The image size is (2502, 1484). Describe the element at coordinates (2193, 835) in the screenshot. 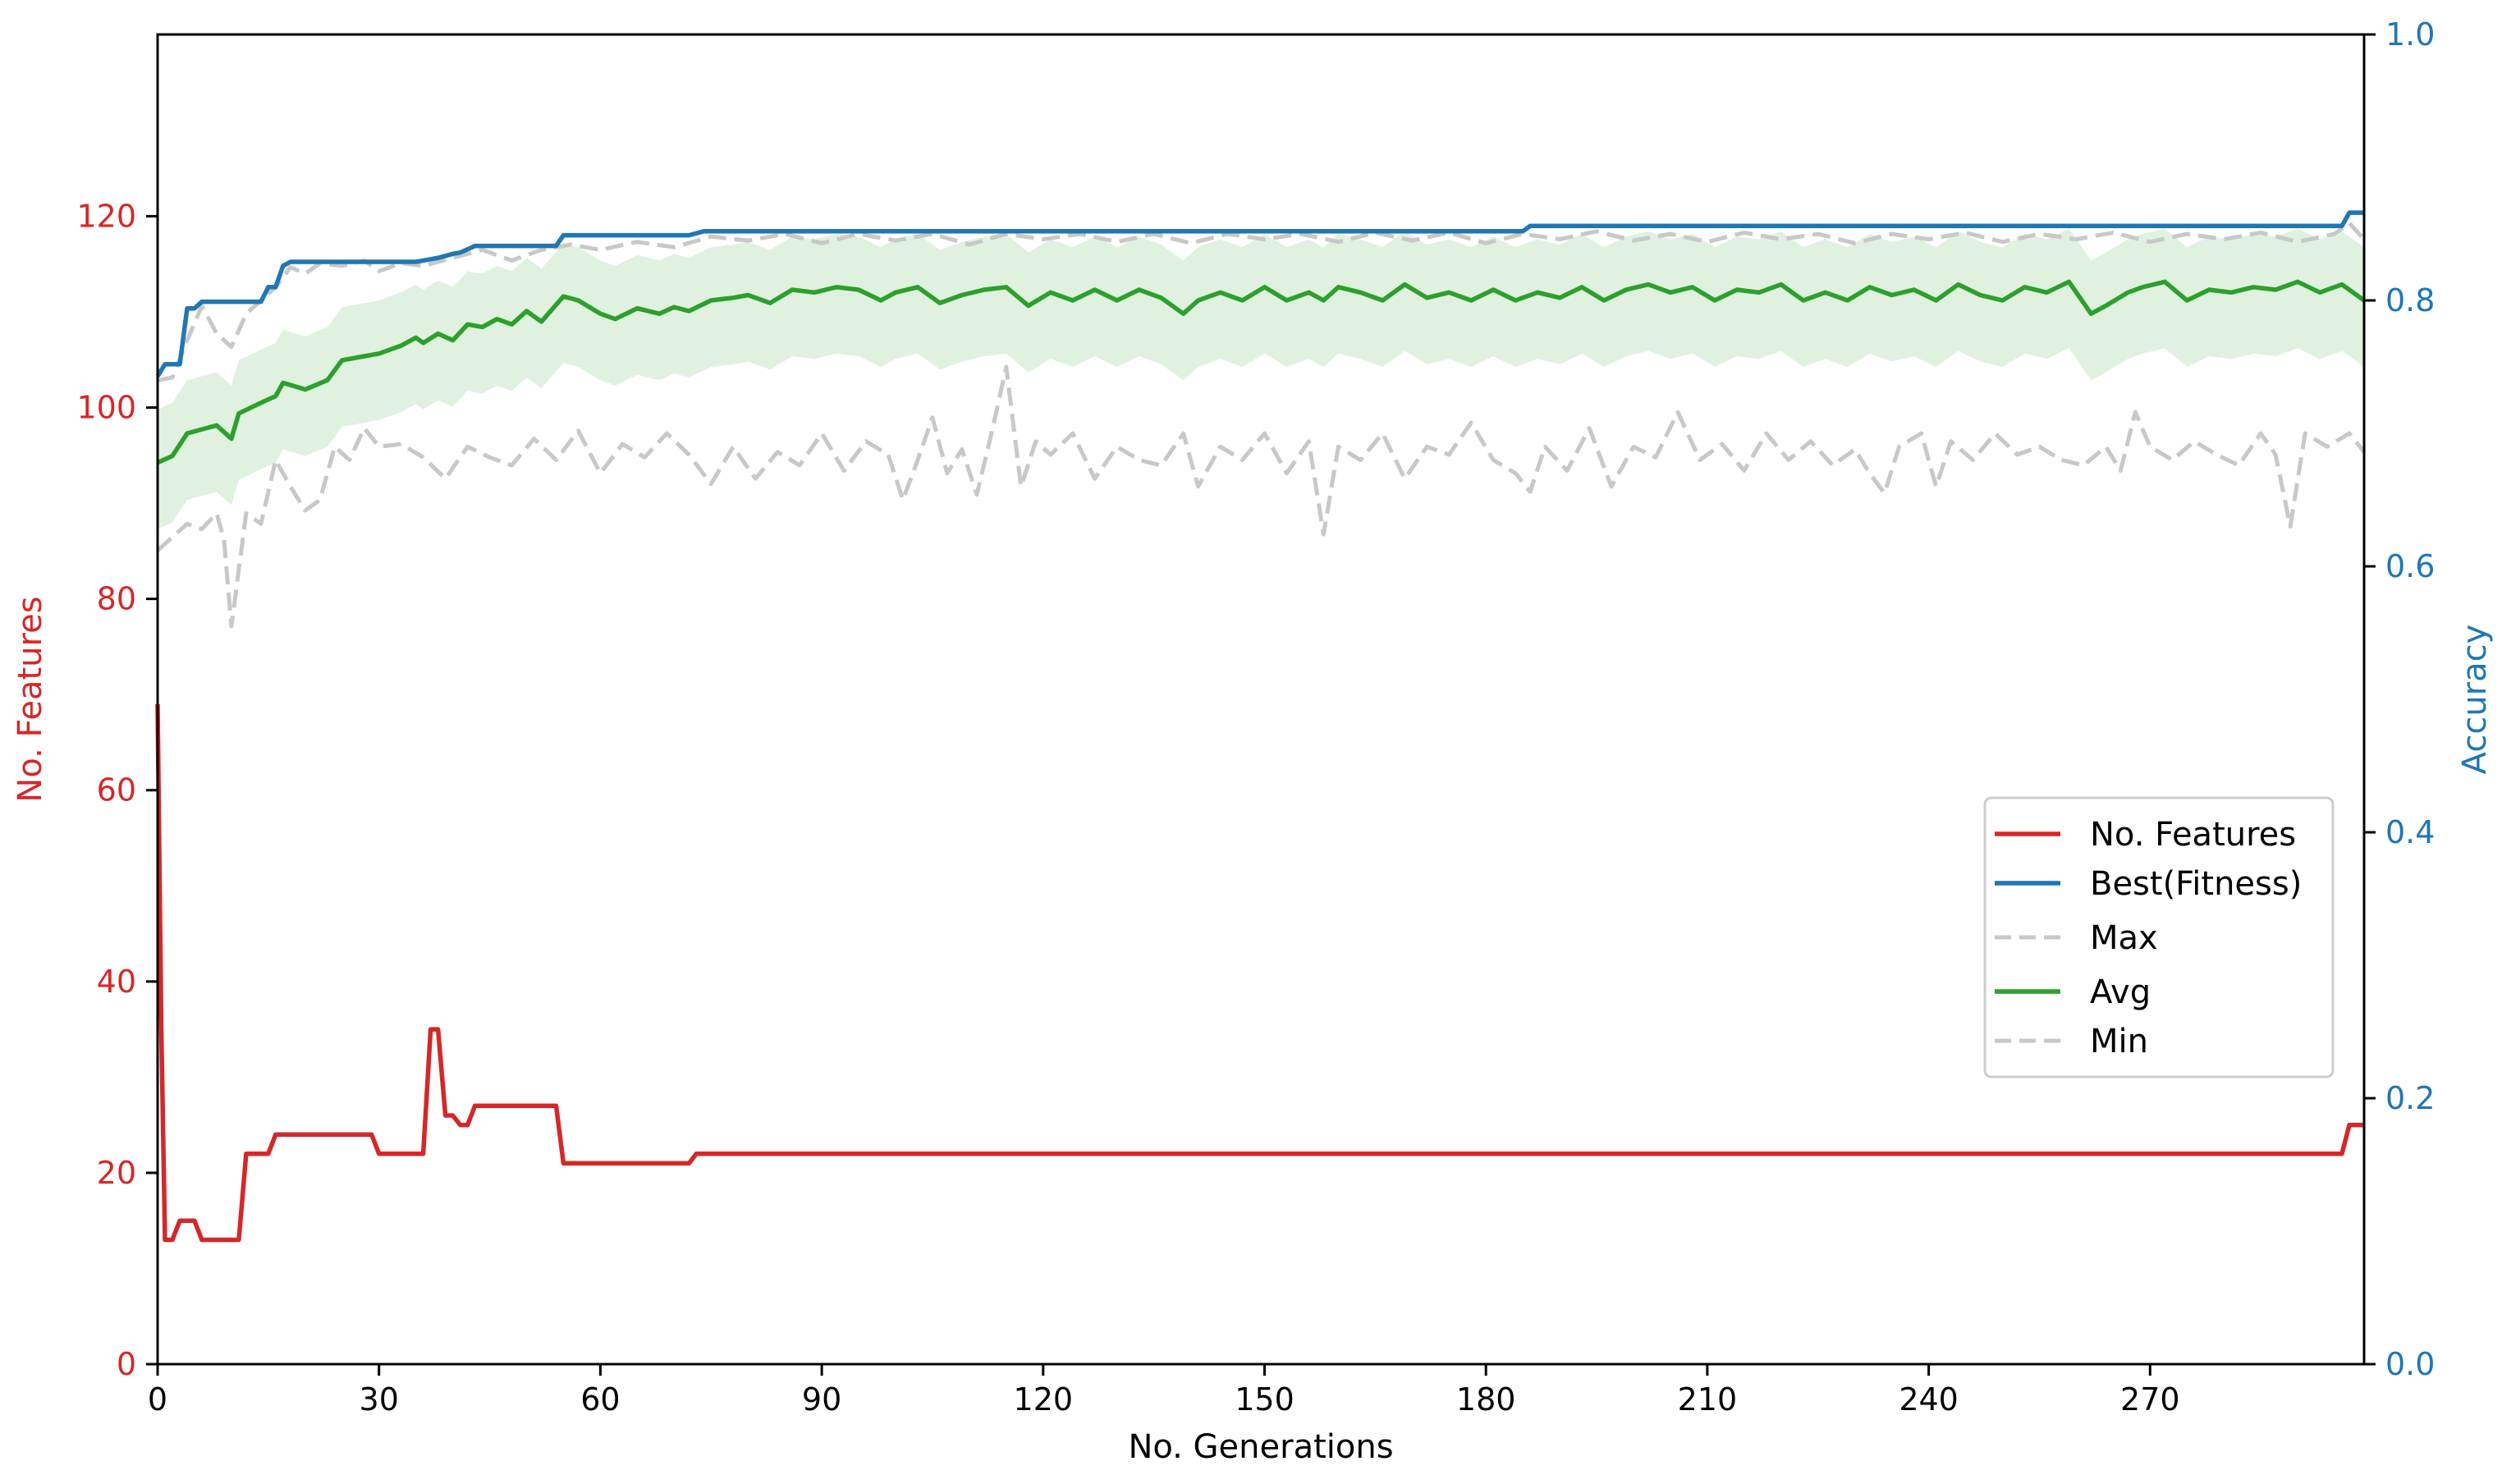

I see `legend-label: No. Features` at that location.